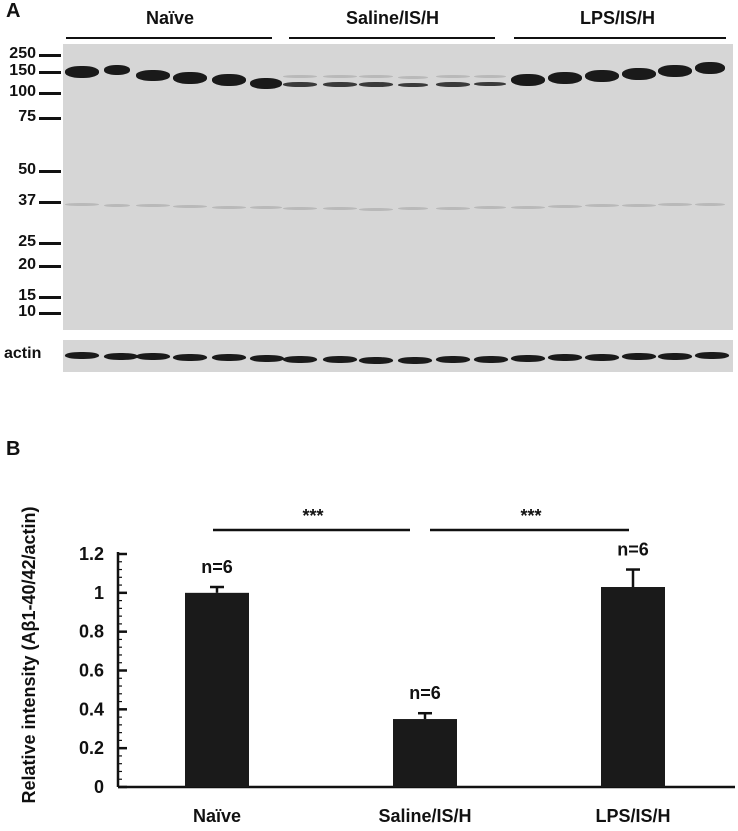  What do you see at coordinates (632, 816) in the screenshot?
I see `x-tick-label: LPS/IS/H` at bounding box center [632, 816].